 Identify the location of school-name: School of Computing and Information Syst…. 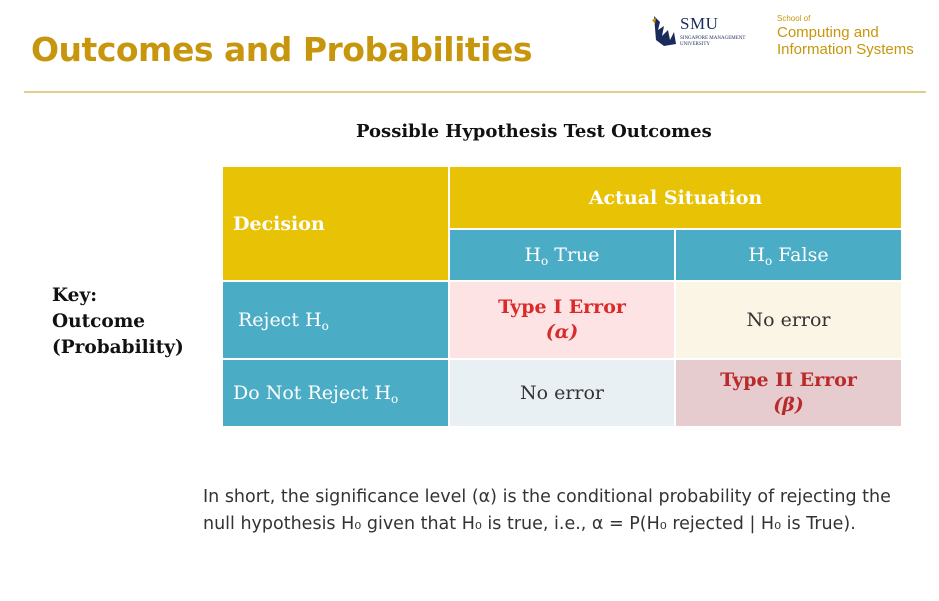
(845, 36).